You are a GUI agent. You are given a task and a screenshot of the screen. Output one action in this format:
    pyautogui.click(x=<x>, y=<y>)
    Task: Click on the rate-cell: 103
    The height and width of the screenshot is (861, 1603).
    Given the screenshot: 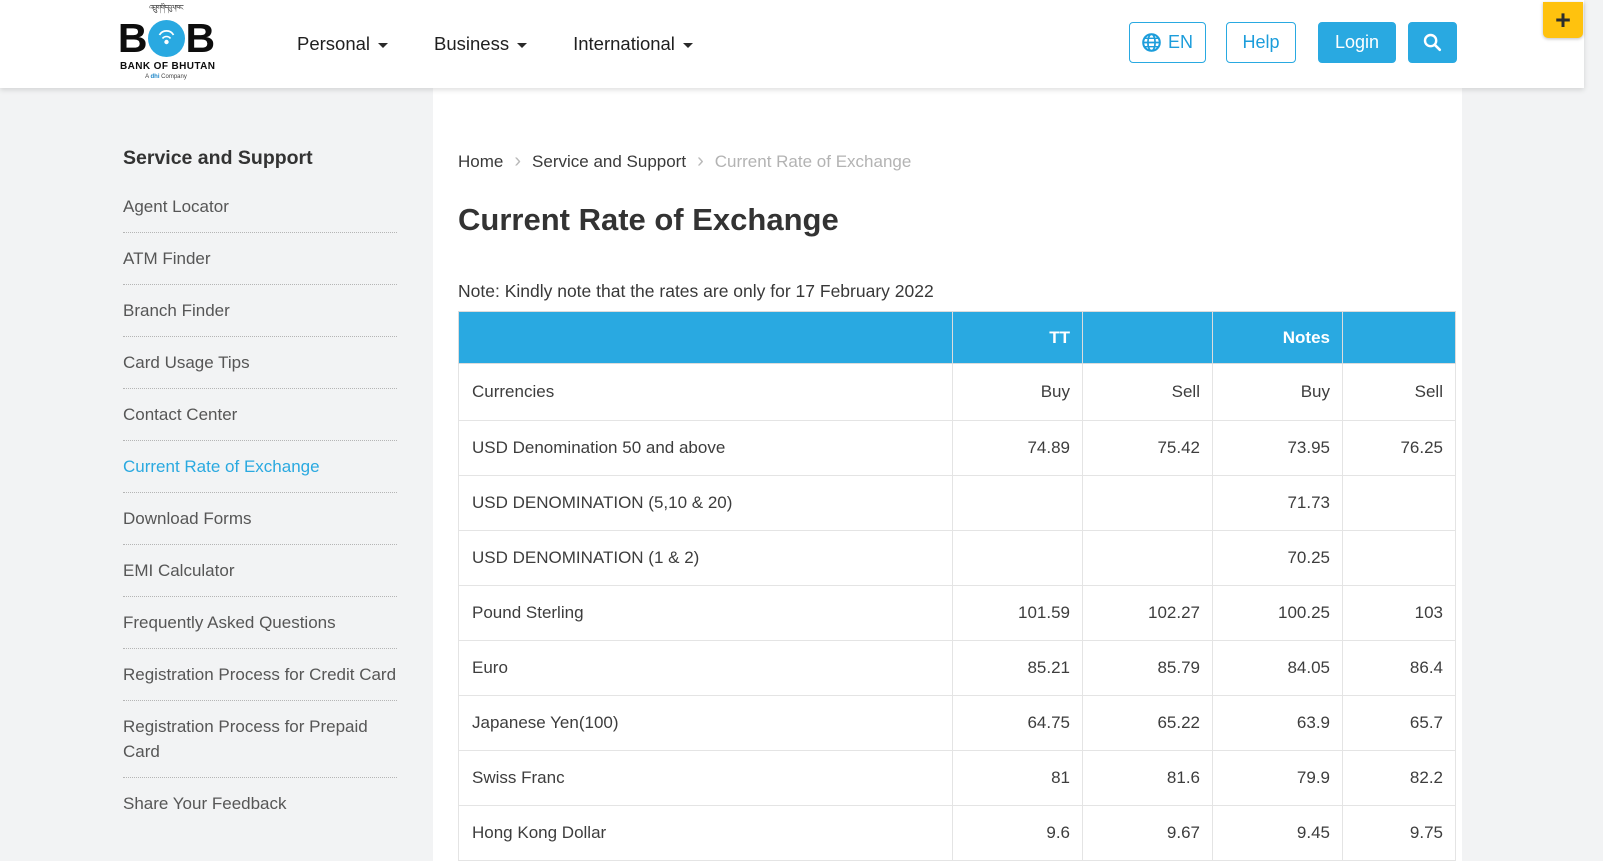 What is the action you would take?
    pyautogui.click(x=1399, y=613)
    